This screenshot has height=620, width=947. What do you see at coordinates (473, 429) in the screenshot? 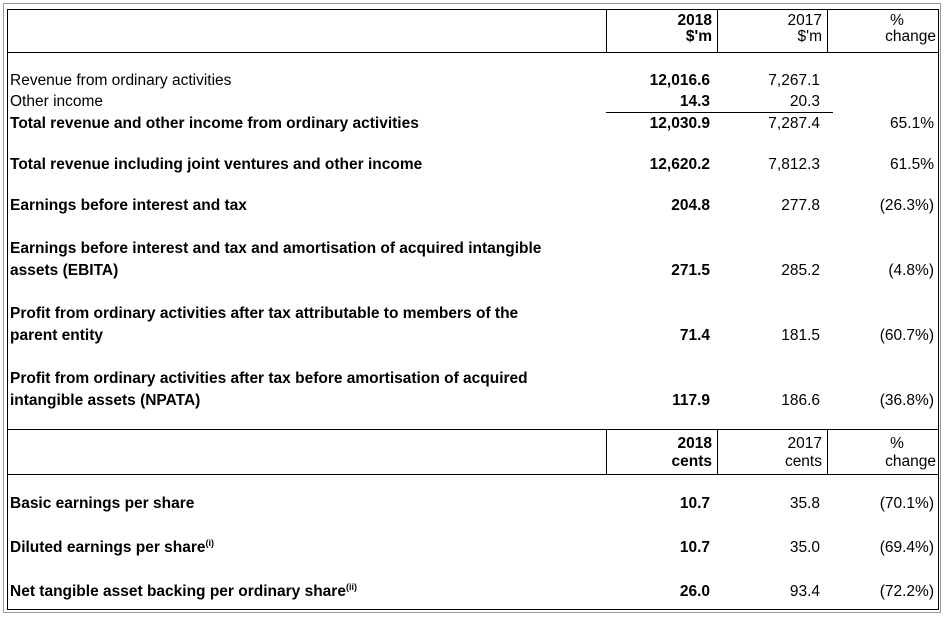
I see `header2-top-border` at bounding box center [473, 429].